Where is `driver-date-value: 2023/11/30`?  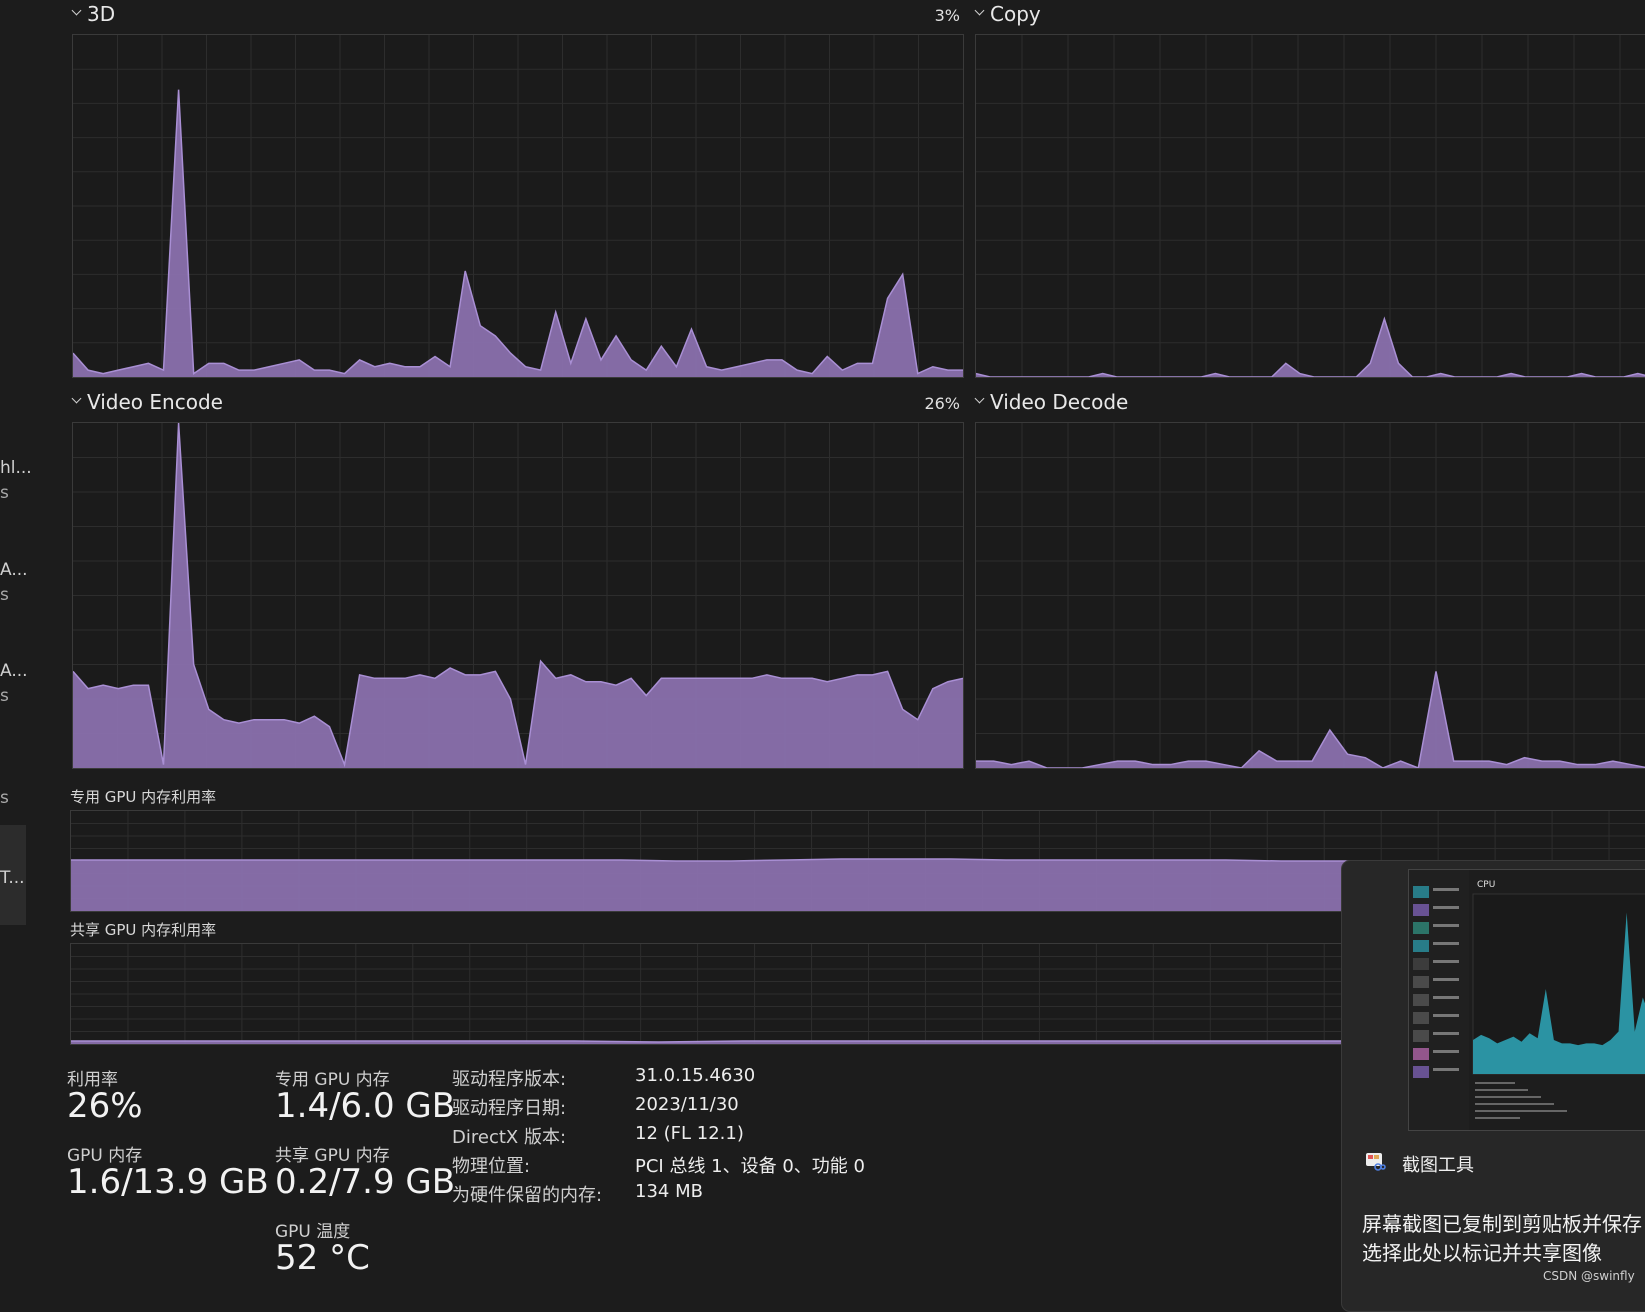 driver-date-value: 2023/11/30 is located at coordinates (687, 1104).